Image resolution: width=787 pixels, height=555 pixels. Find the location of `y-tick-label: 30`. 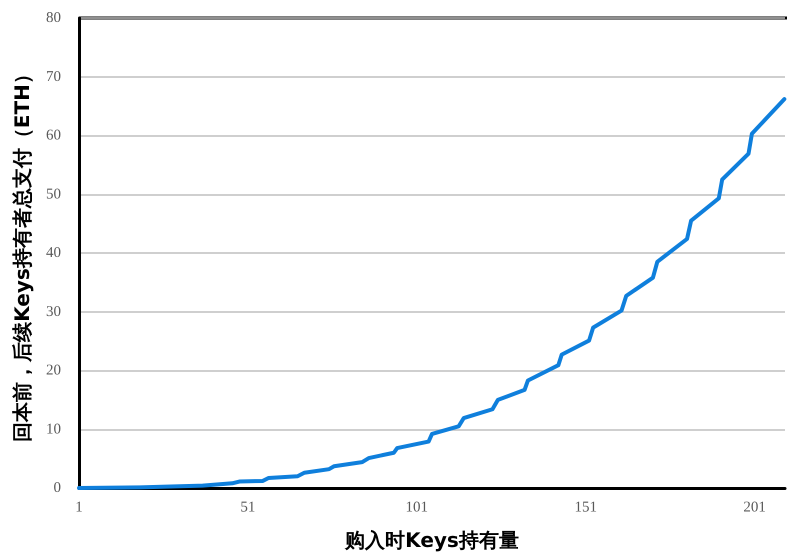

y-tick-label: 30 is located at coordinates (53, 312).